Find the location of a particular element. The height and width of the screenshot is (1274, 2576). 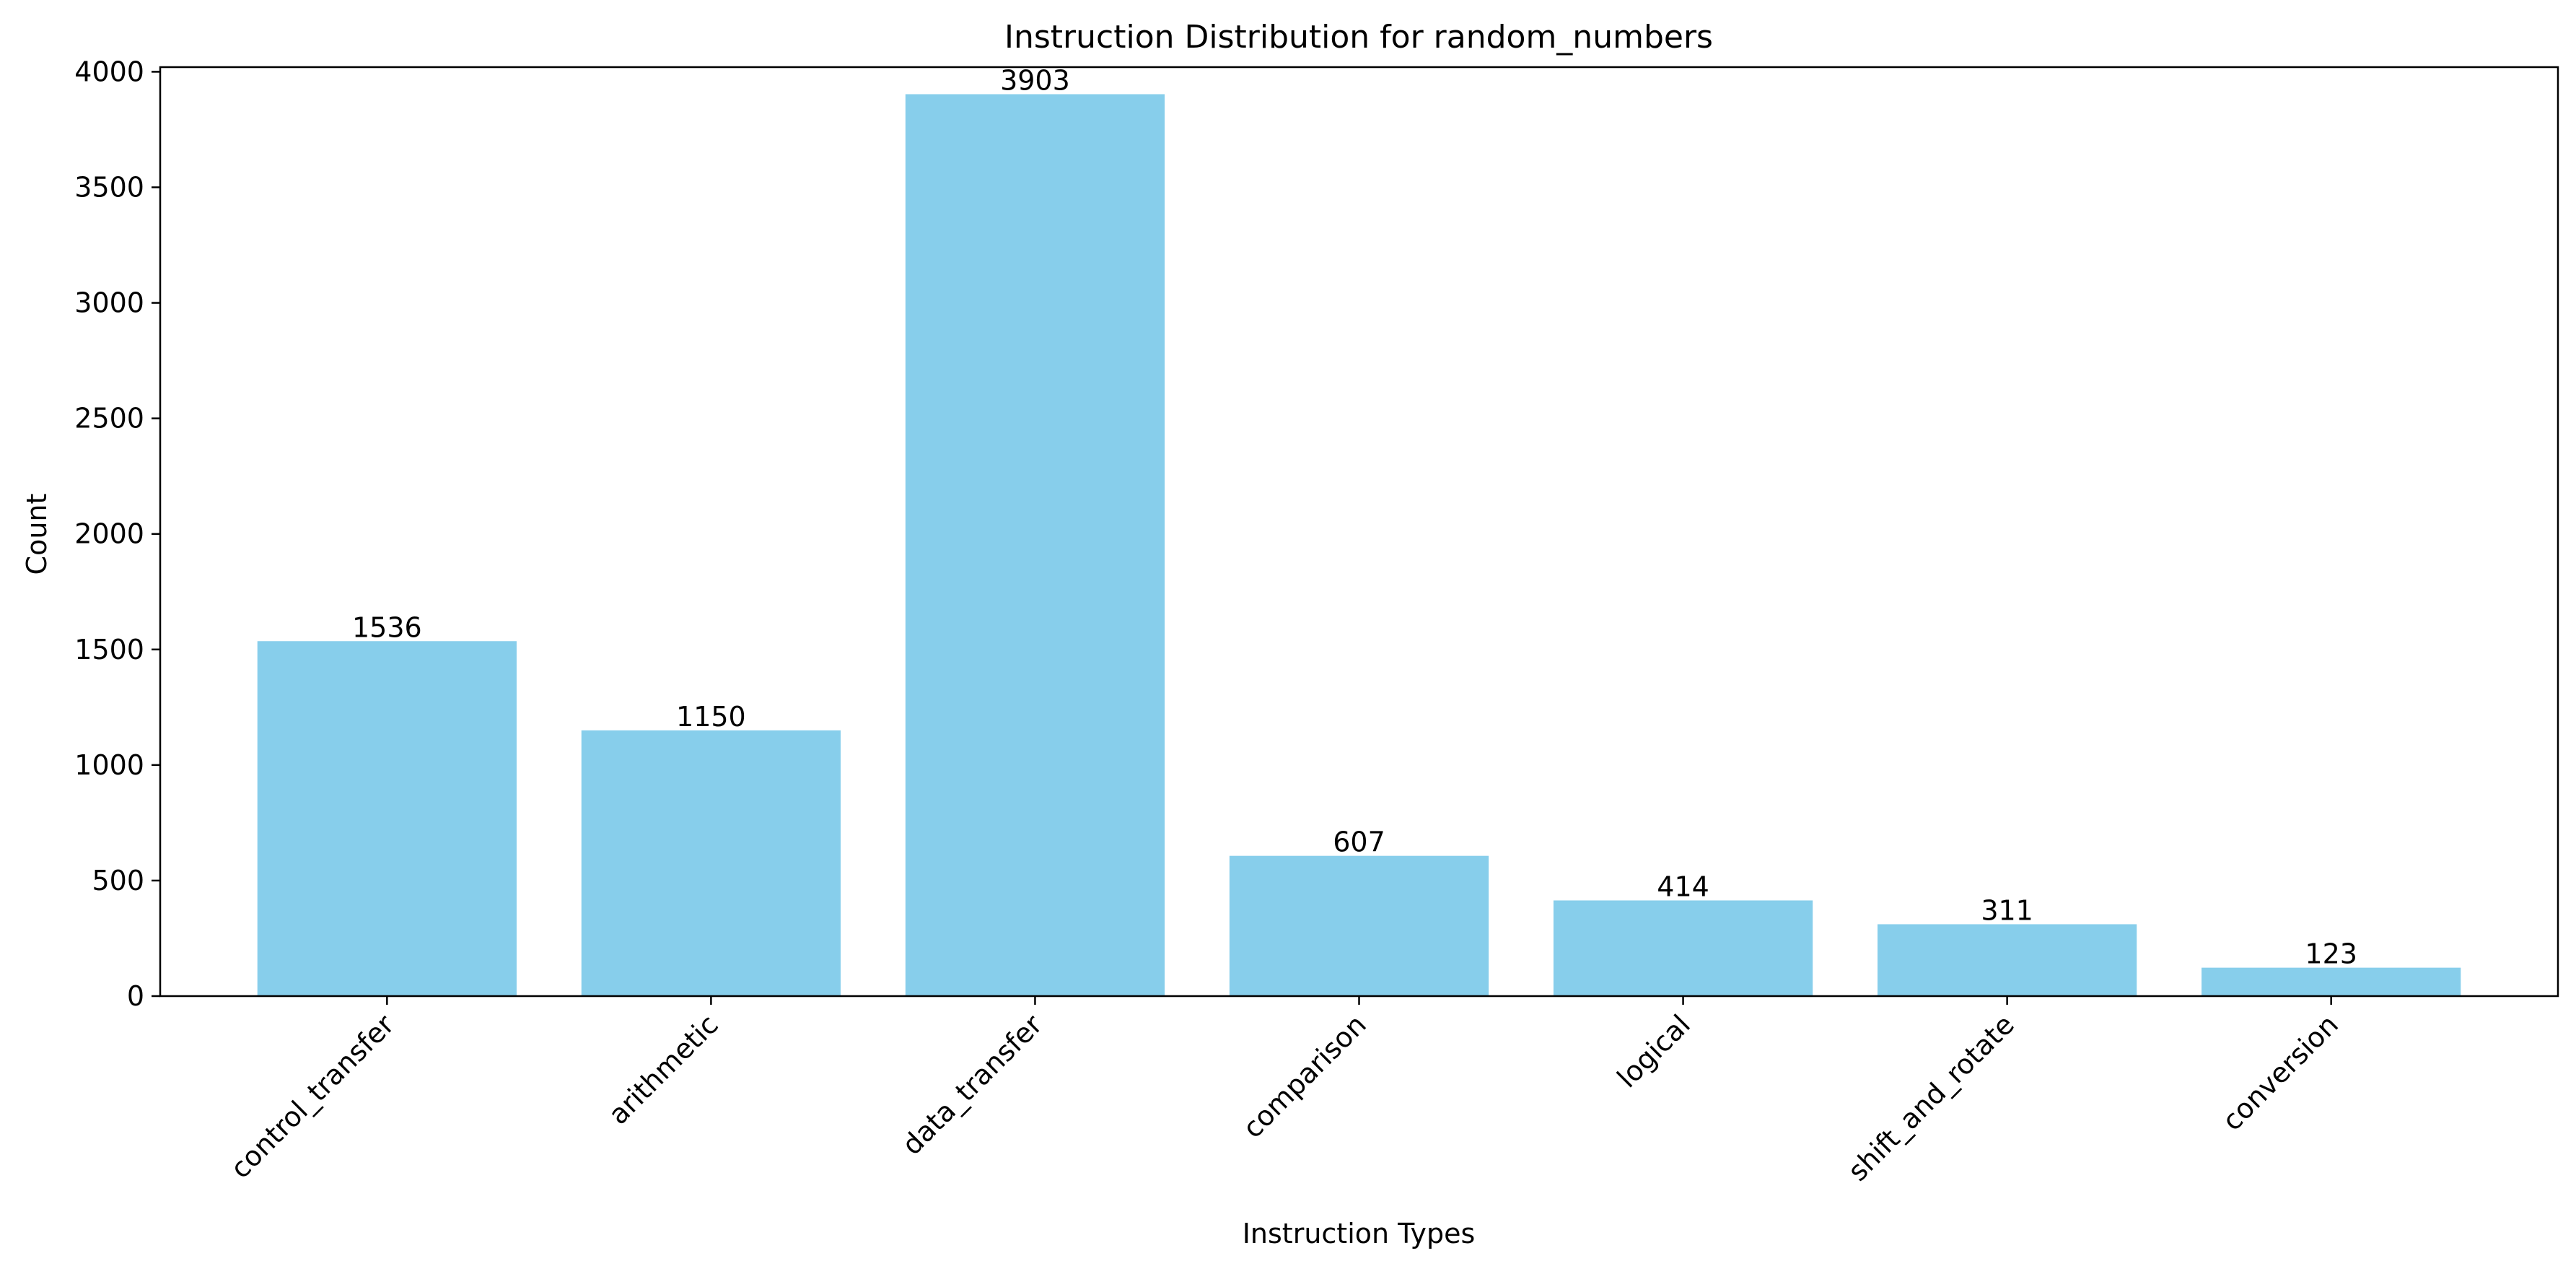

x-tick-label-control_transfer: control_transfer is located at coordinates (312, 1096).